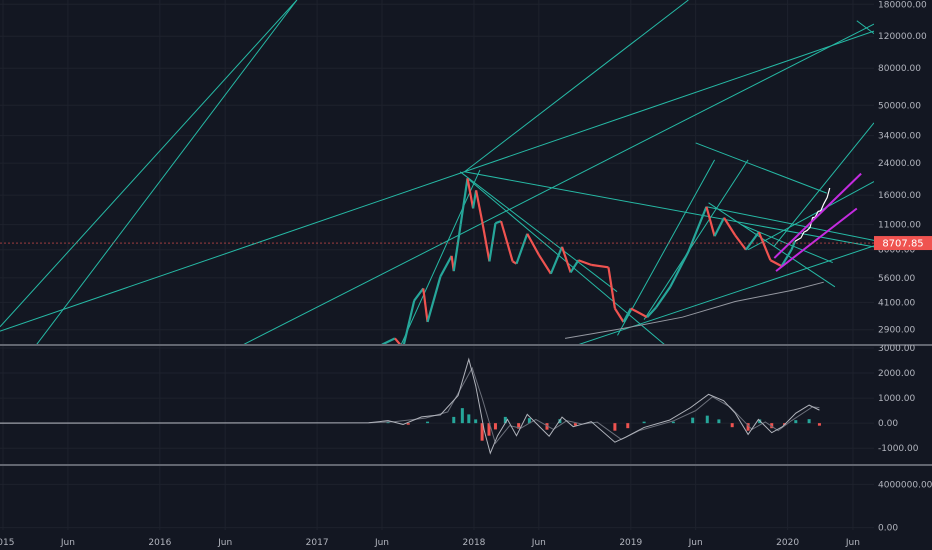 The width and height of the screenshot is (932, 550). I want to click on time-tick-label: 2017, so click(317, 543).